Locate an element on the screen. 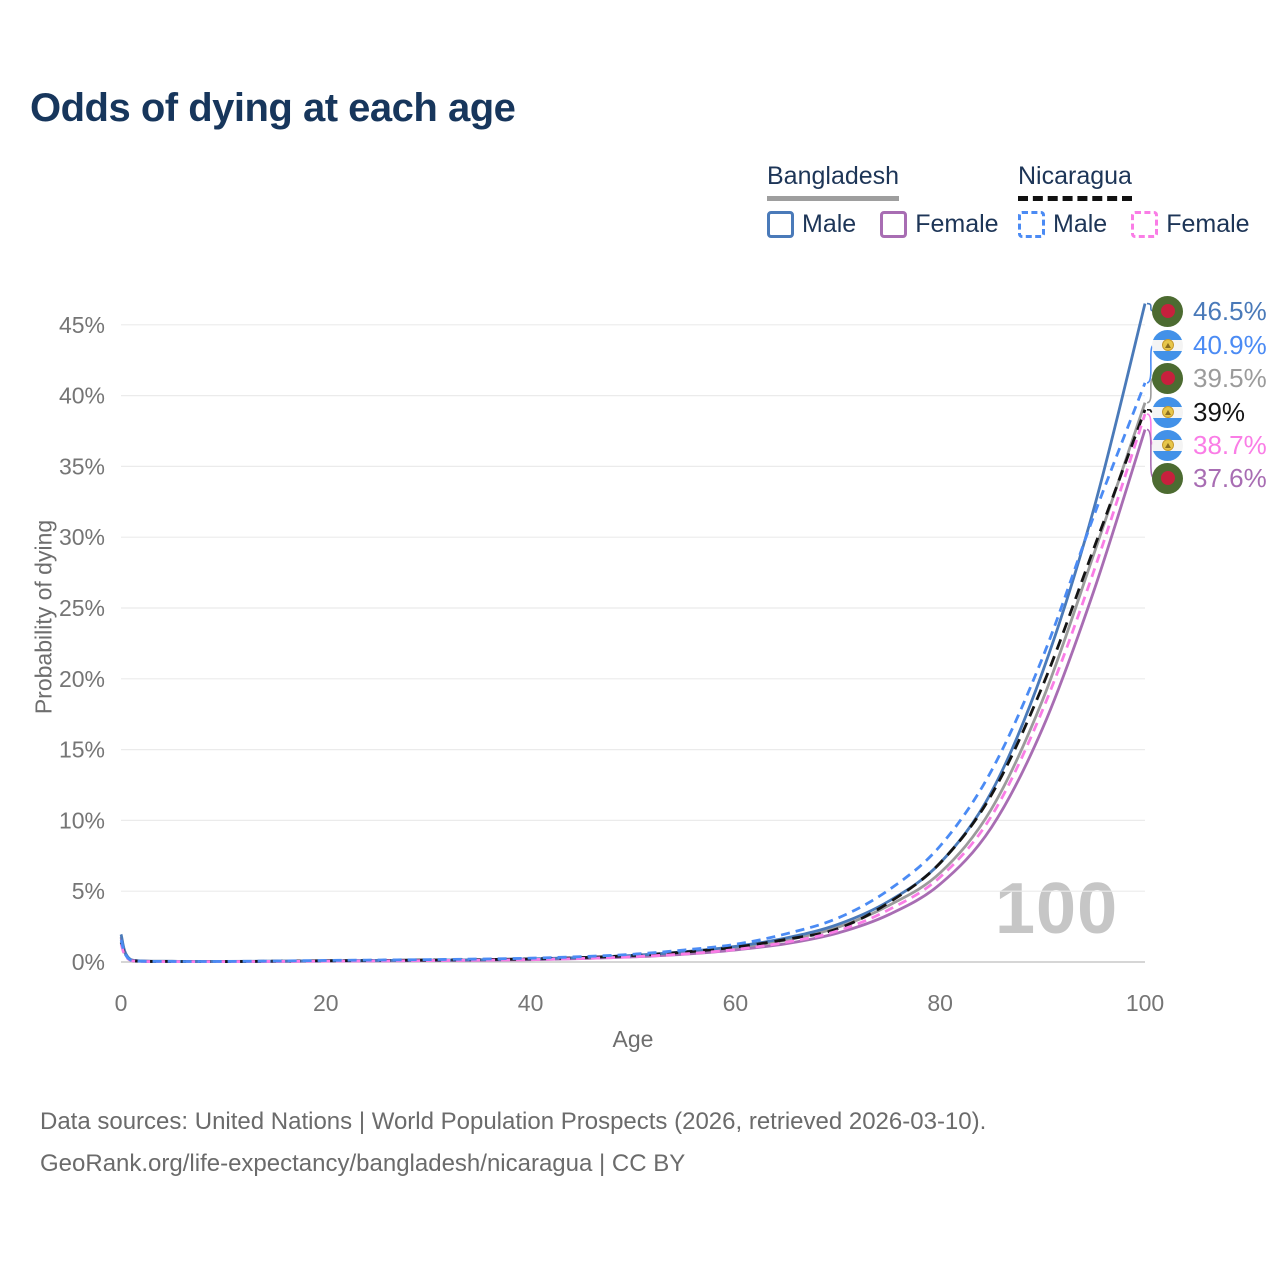  end-label-ni-female: 38.7% is located at coordinates (1209, 445).